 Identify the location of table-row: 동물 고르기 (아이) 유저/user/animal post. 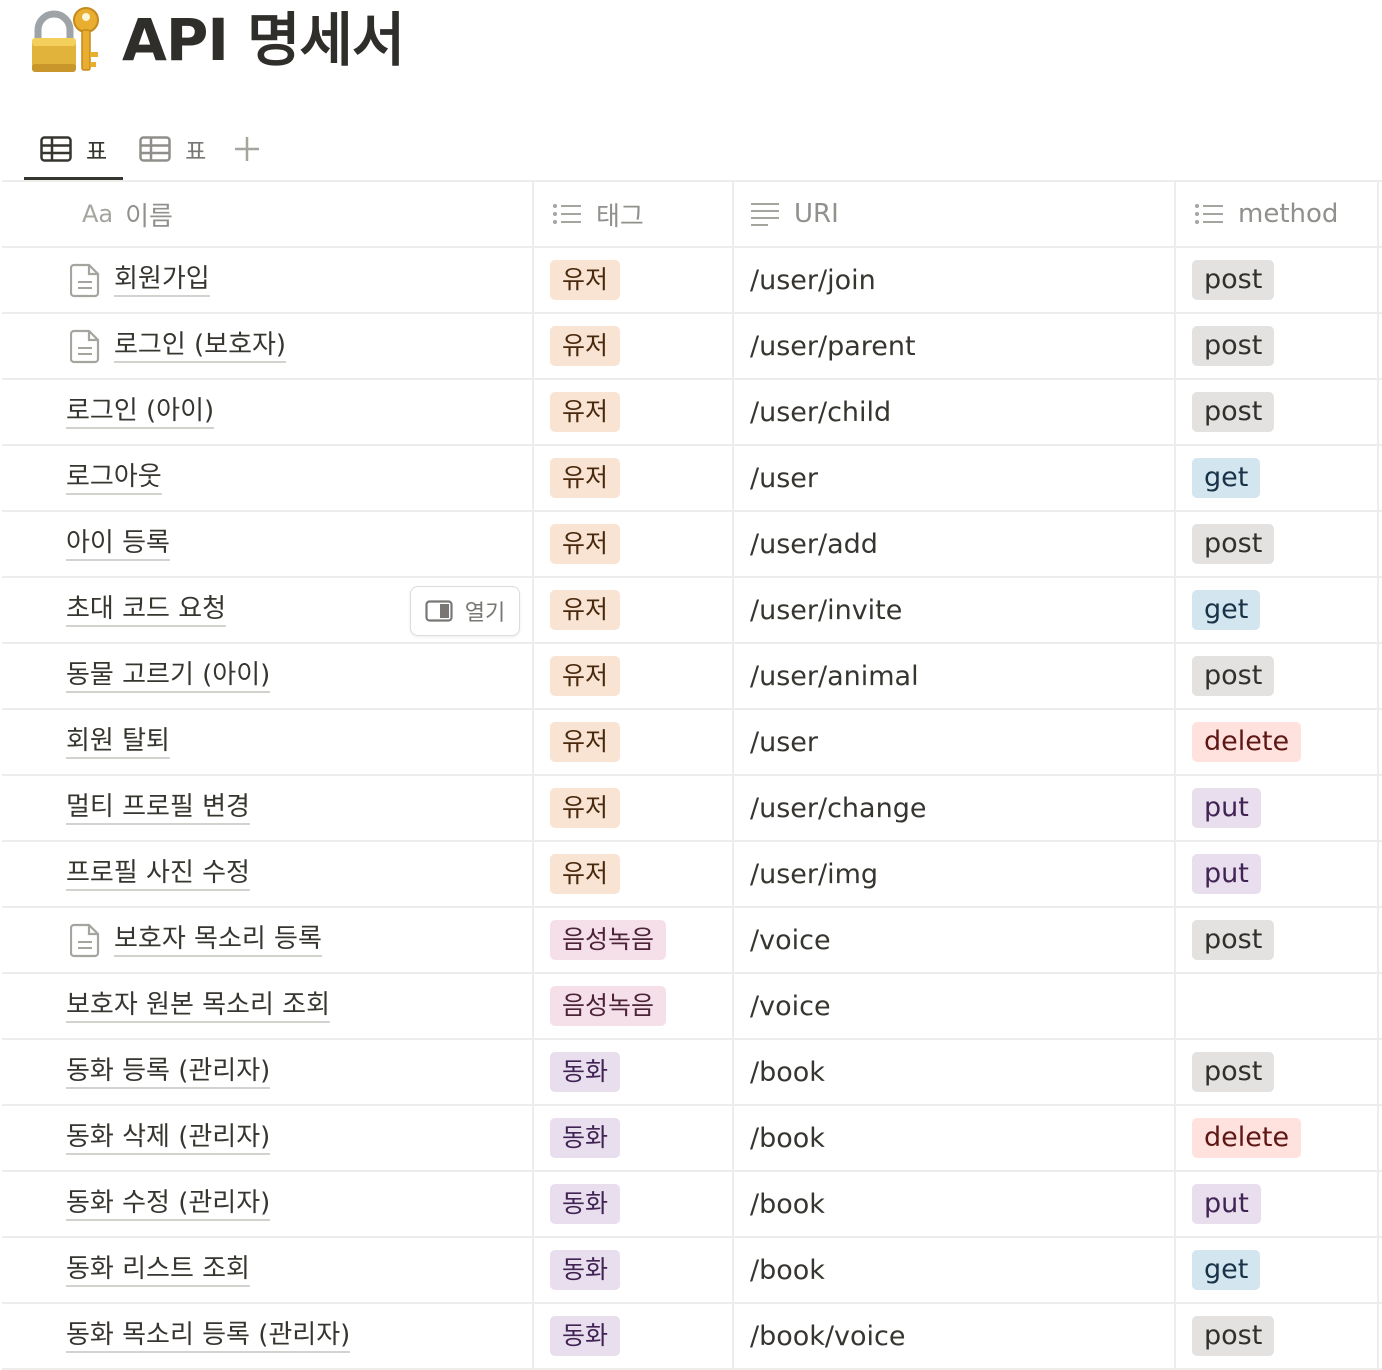
(692, 676).